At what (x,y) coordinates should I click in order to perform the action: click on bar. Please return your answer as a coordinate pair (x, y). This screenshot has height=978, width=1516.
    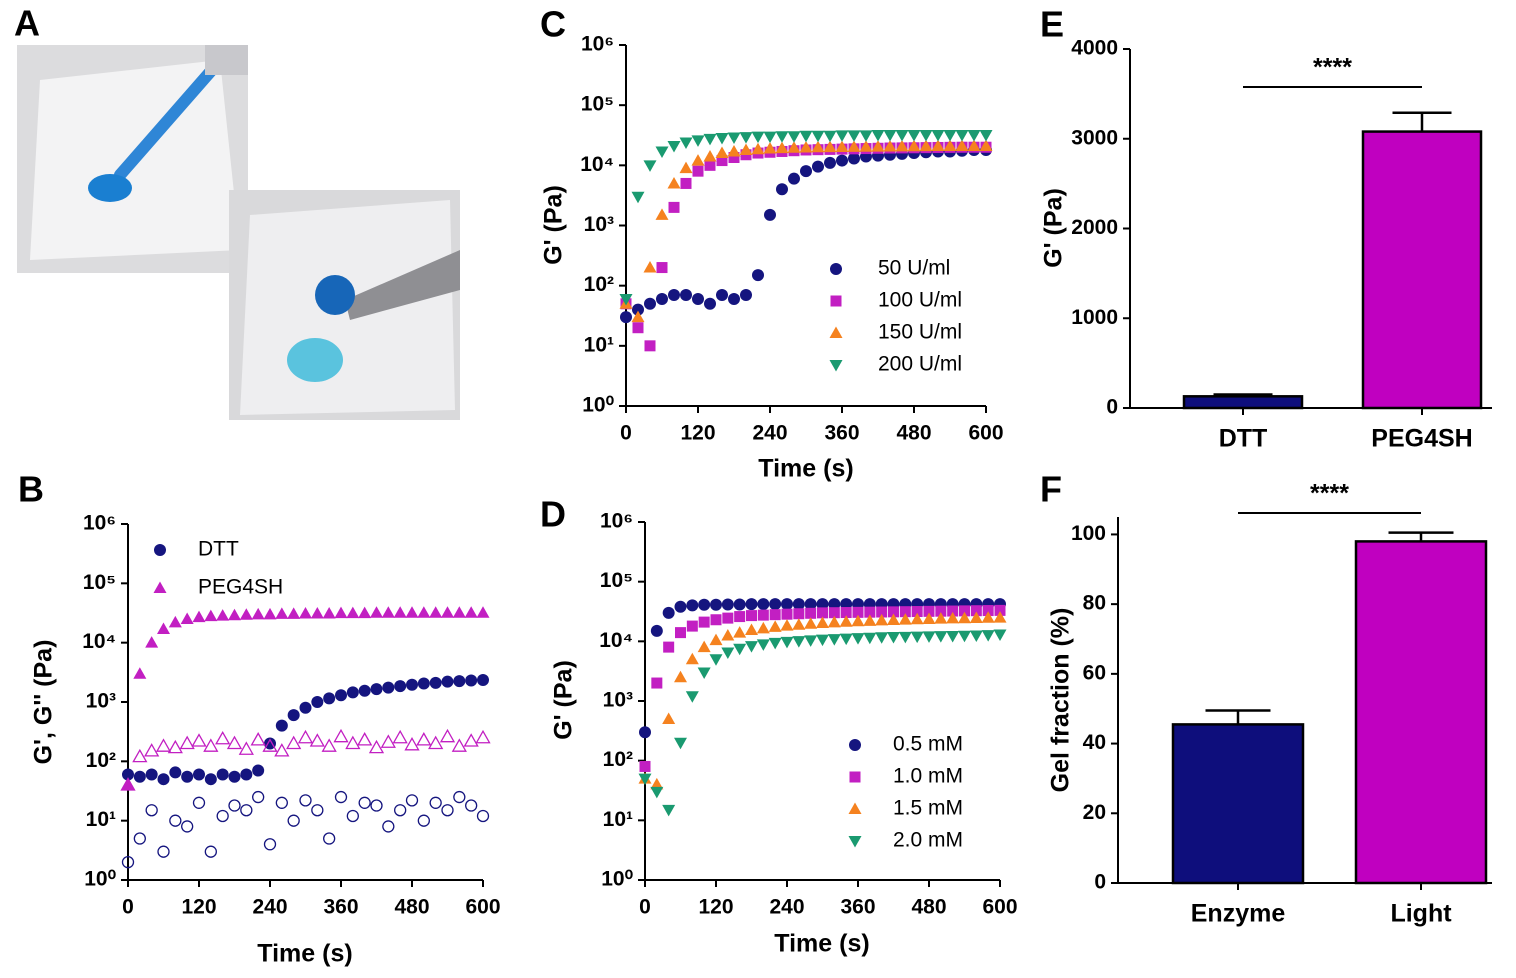
    Looking at the image, I should click on (1243, 402).